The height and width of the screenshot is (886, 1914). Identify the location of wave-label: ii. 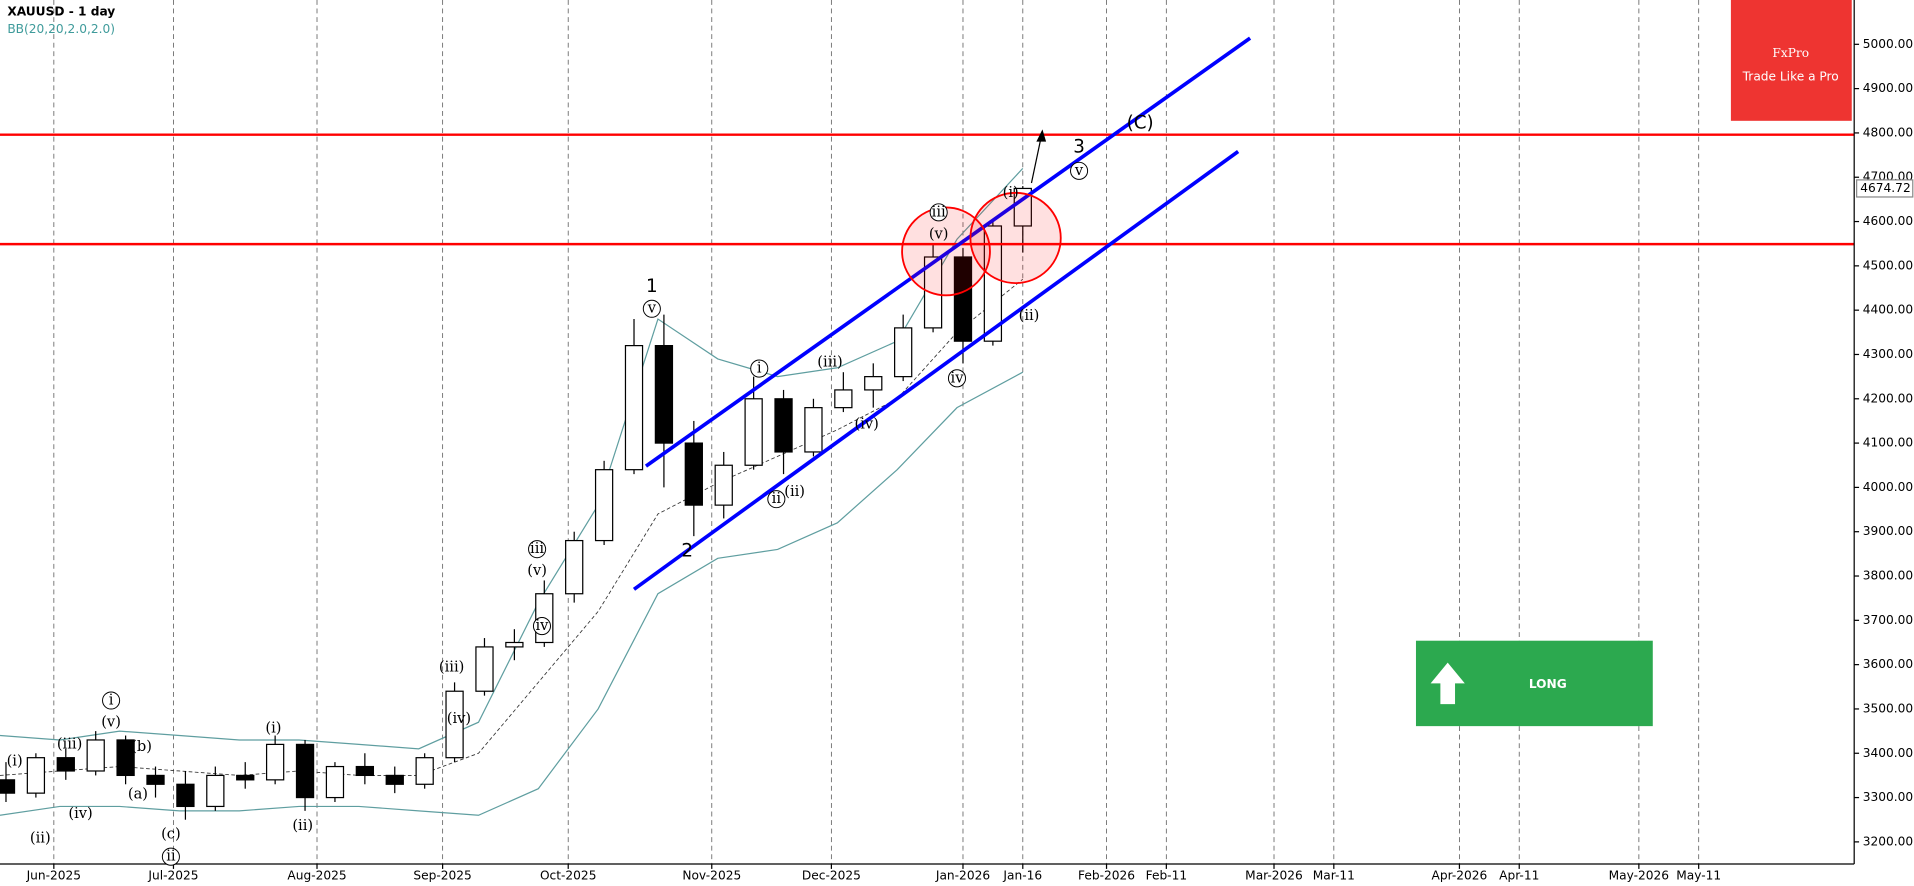
(171, 856).